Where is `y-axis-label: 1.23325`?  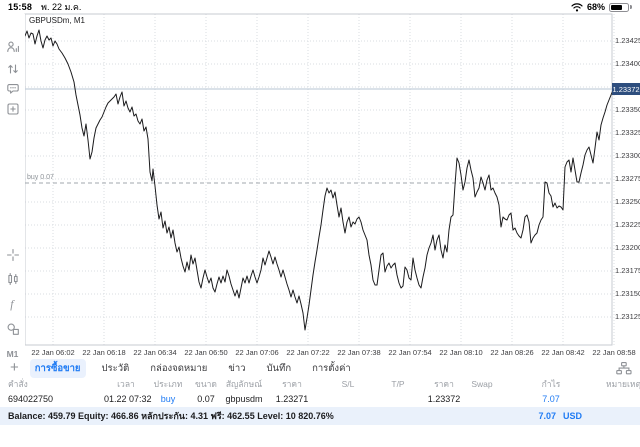
y-axis-label: 1.23325 is located at coordinates (627, 132).